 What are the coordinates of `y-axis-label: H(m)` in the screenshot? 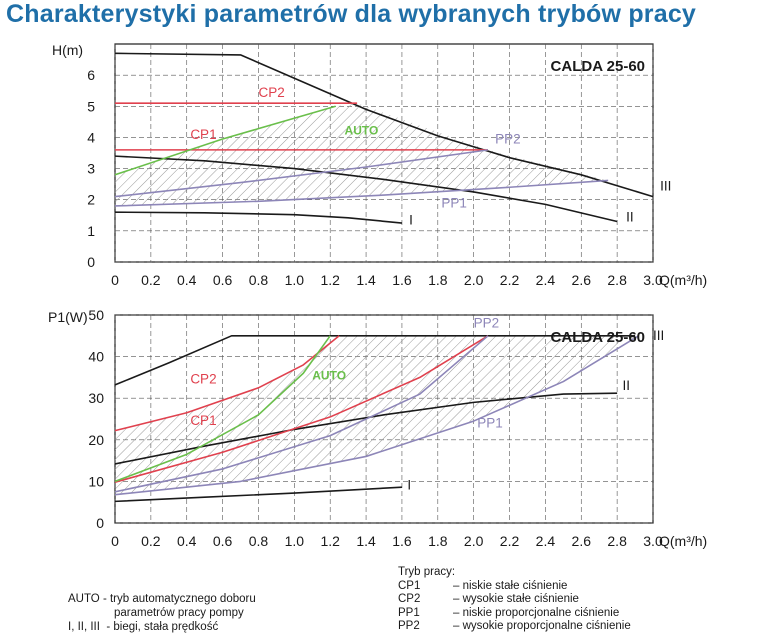 It's located at (67, 50).